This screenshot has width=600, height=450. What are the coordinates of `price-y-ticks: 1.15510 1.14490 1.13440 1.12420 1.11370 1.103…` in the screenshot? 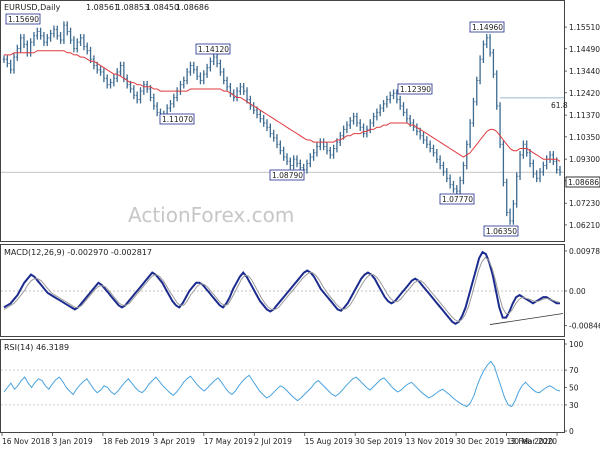 It's located at (582, 126).